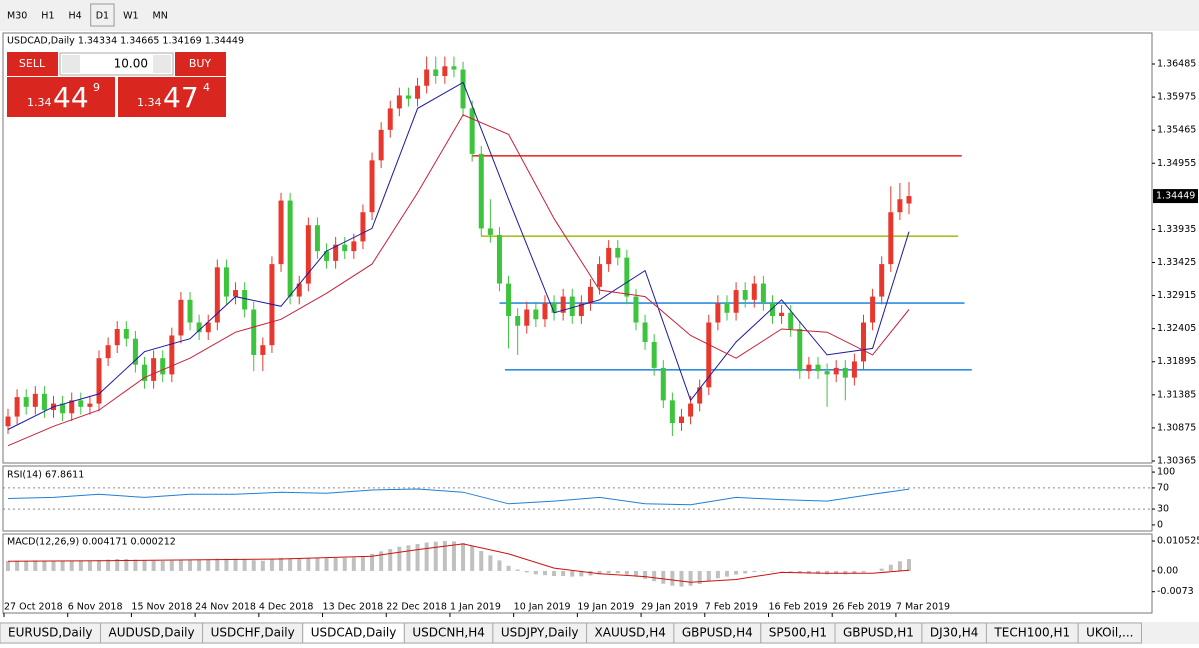 The image size is (1199, 648). What do you see at coordinates (130, 16) in the screenshot?
I see `timeframe-button: W1` at bounding box center [130, 16].